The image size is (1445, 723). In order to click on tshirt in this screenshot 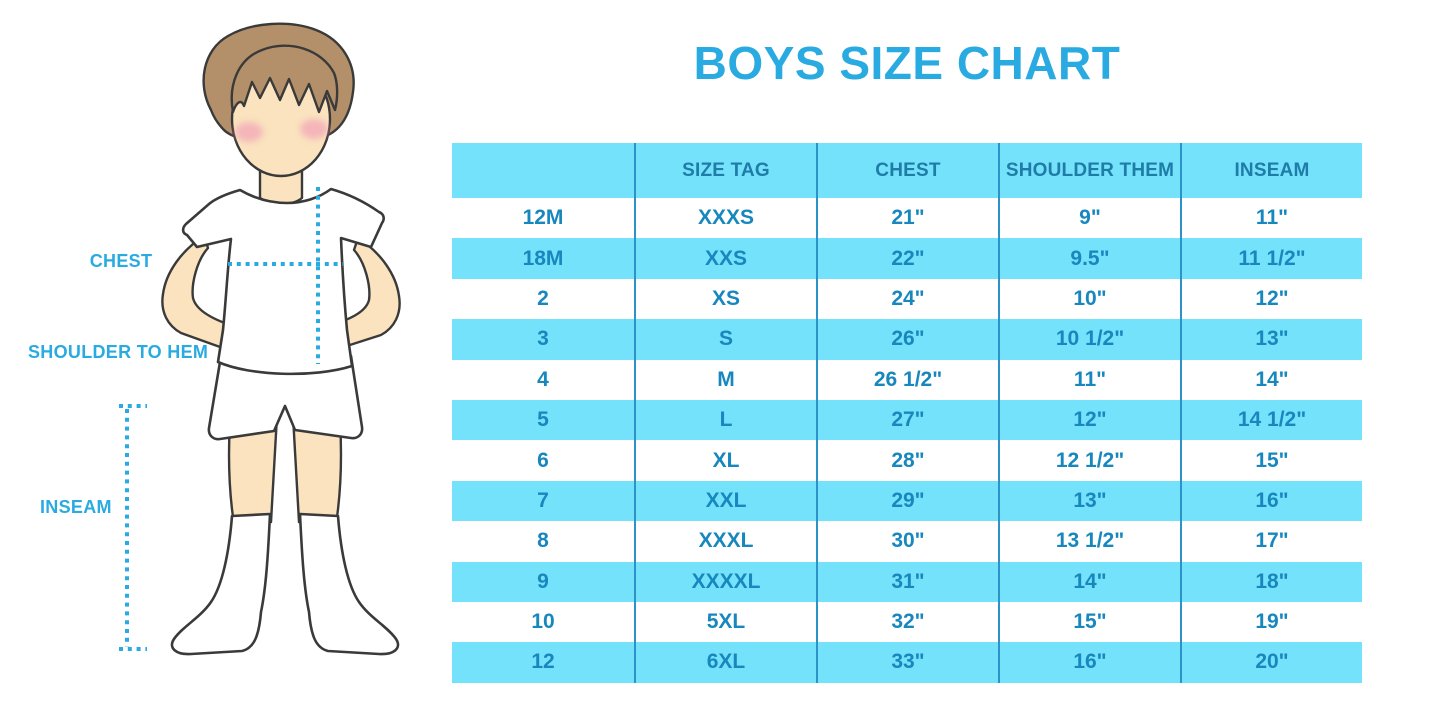, I will do `click(283, 281)`.